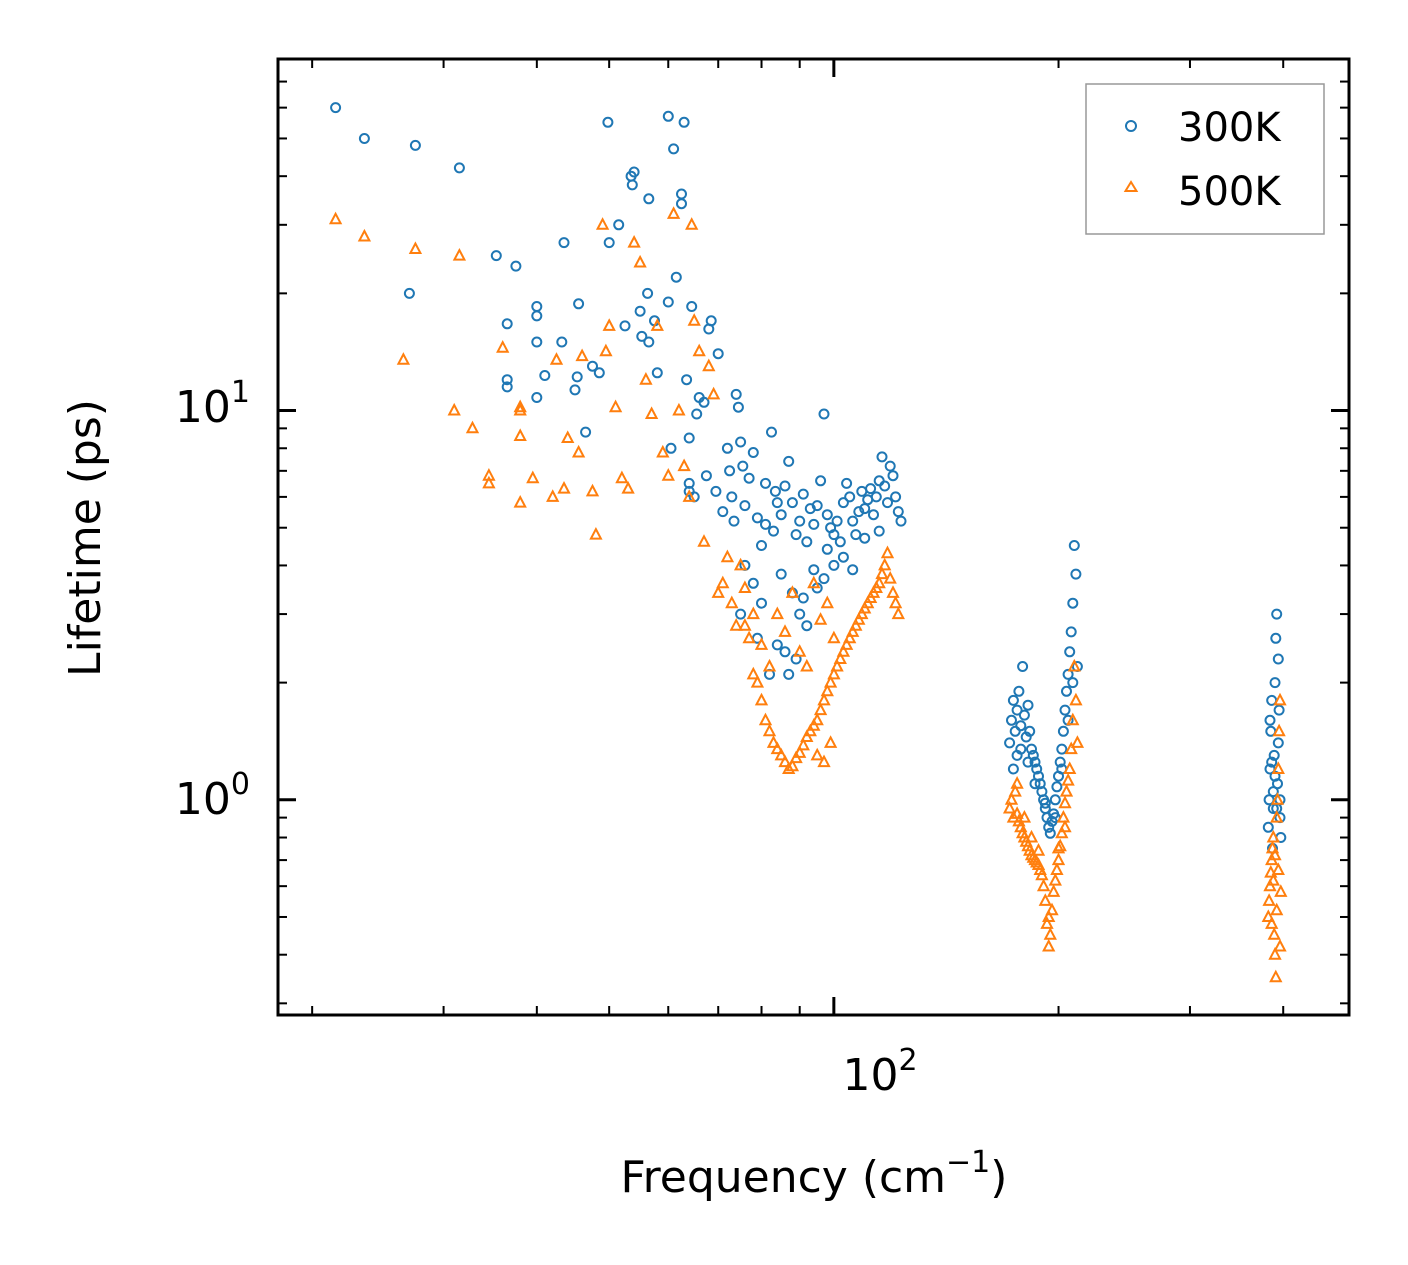  I want to click on y-tick-label-10e0: 100, so click(212, 796).